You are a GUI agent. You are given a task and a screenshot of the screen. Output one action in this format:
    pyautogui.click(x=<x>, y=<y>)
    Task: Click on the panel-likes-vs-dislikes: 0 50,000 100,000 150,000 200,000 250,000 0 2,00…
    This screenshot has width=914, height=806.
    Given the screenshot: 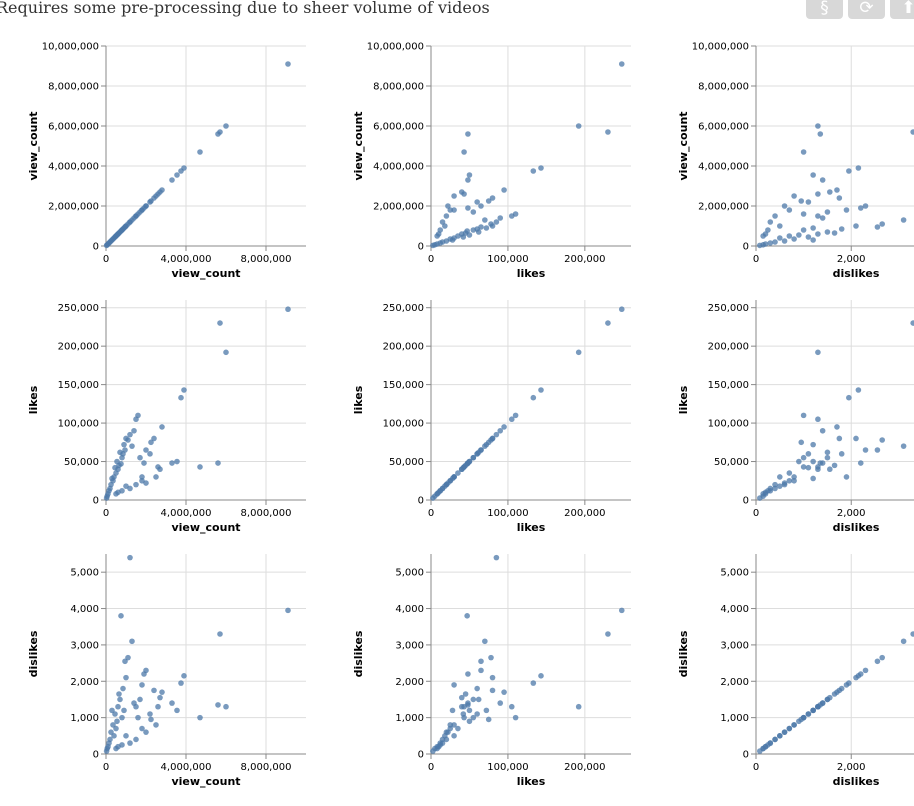 What is the action you would take?
    pyautogui.click(x=795, y=417)
    